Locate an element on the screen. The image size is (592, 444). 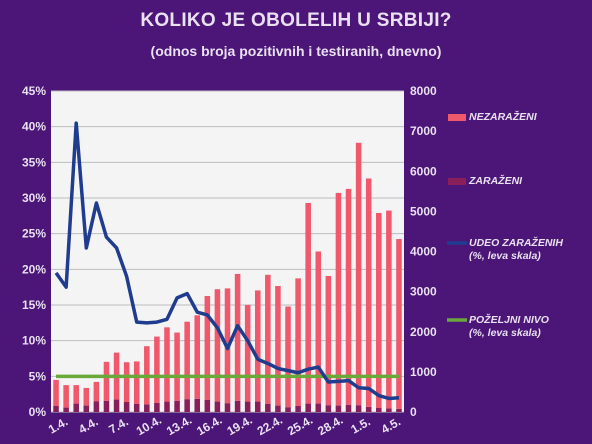
x-axis-tick-label: 25.4. is located at coordinates (300, 425).